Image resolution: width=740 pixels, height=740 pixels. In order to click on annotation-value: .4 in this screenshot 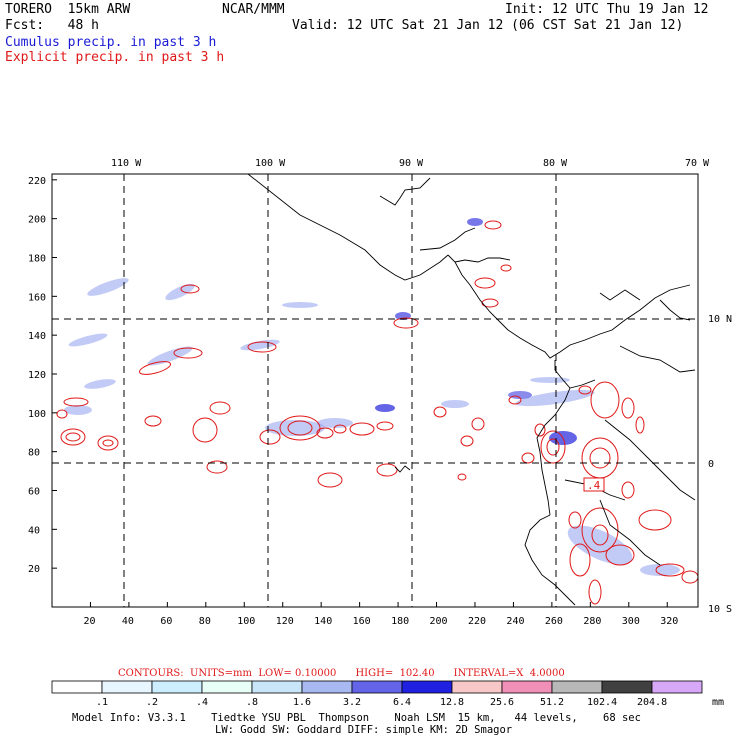, I will do `click(594, 485)`.